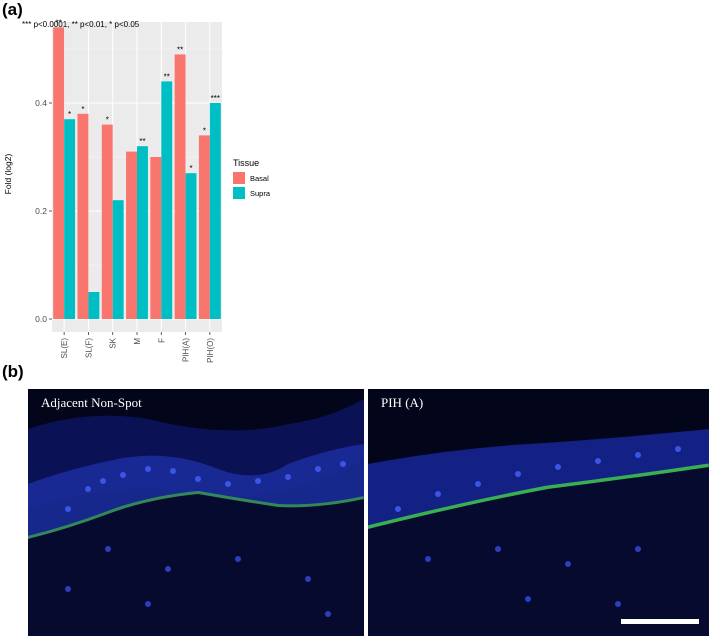 The height and width of the screenshot is (638, 709). I want to click on y-axis-ticks: 0.0 0.2 0.4, so click(43, 211).